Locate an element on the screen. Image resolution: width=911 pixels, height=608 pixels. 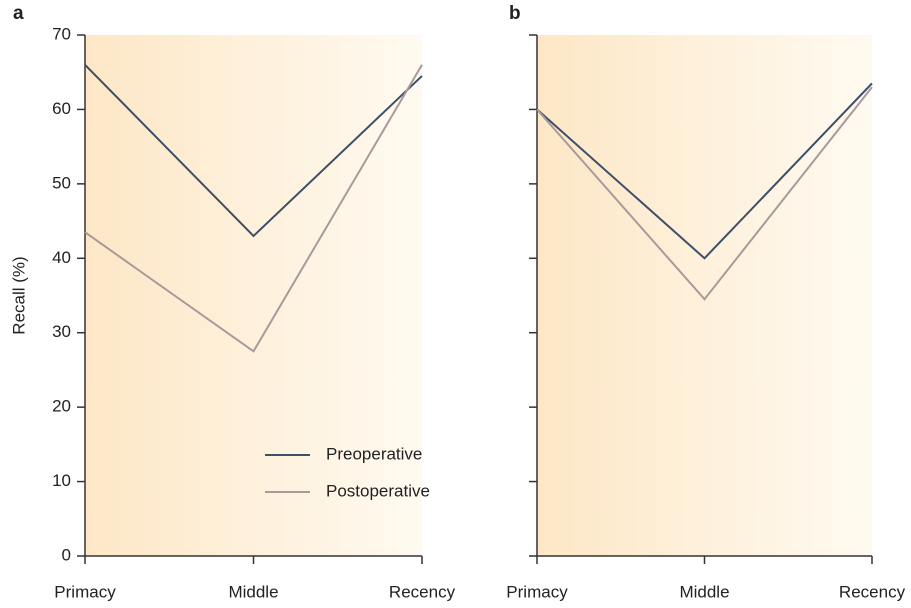
y-tick-label: 20 is located at coordinates (61, 406).